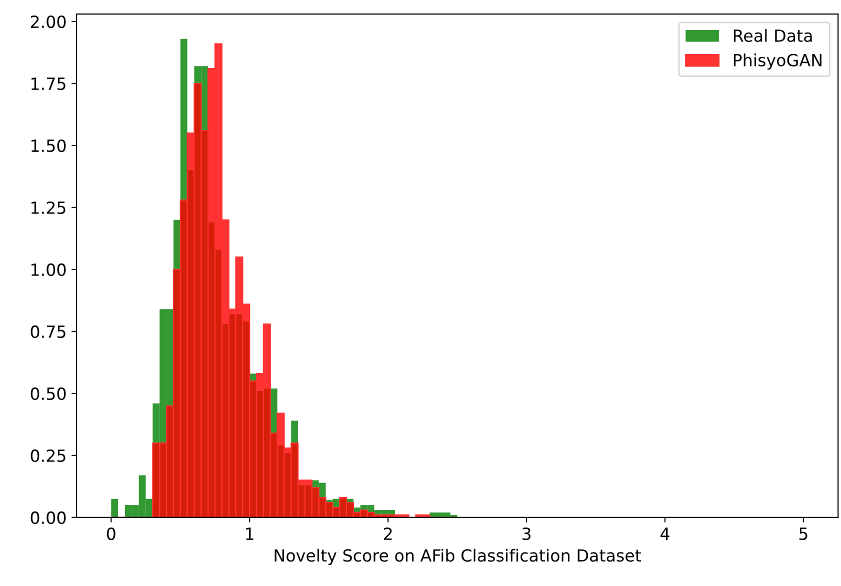 This screenshot has width=841, height=586. What do you see at coordinates (250, 534) in the screenshot?
I see `x-tick-label: 1` at bounding box center [250, 534].